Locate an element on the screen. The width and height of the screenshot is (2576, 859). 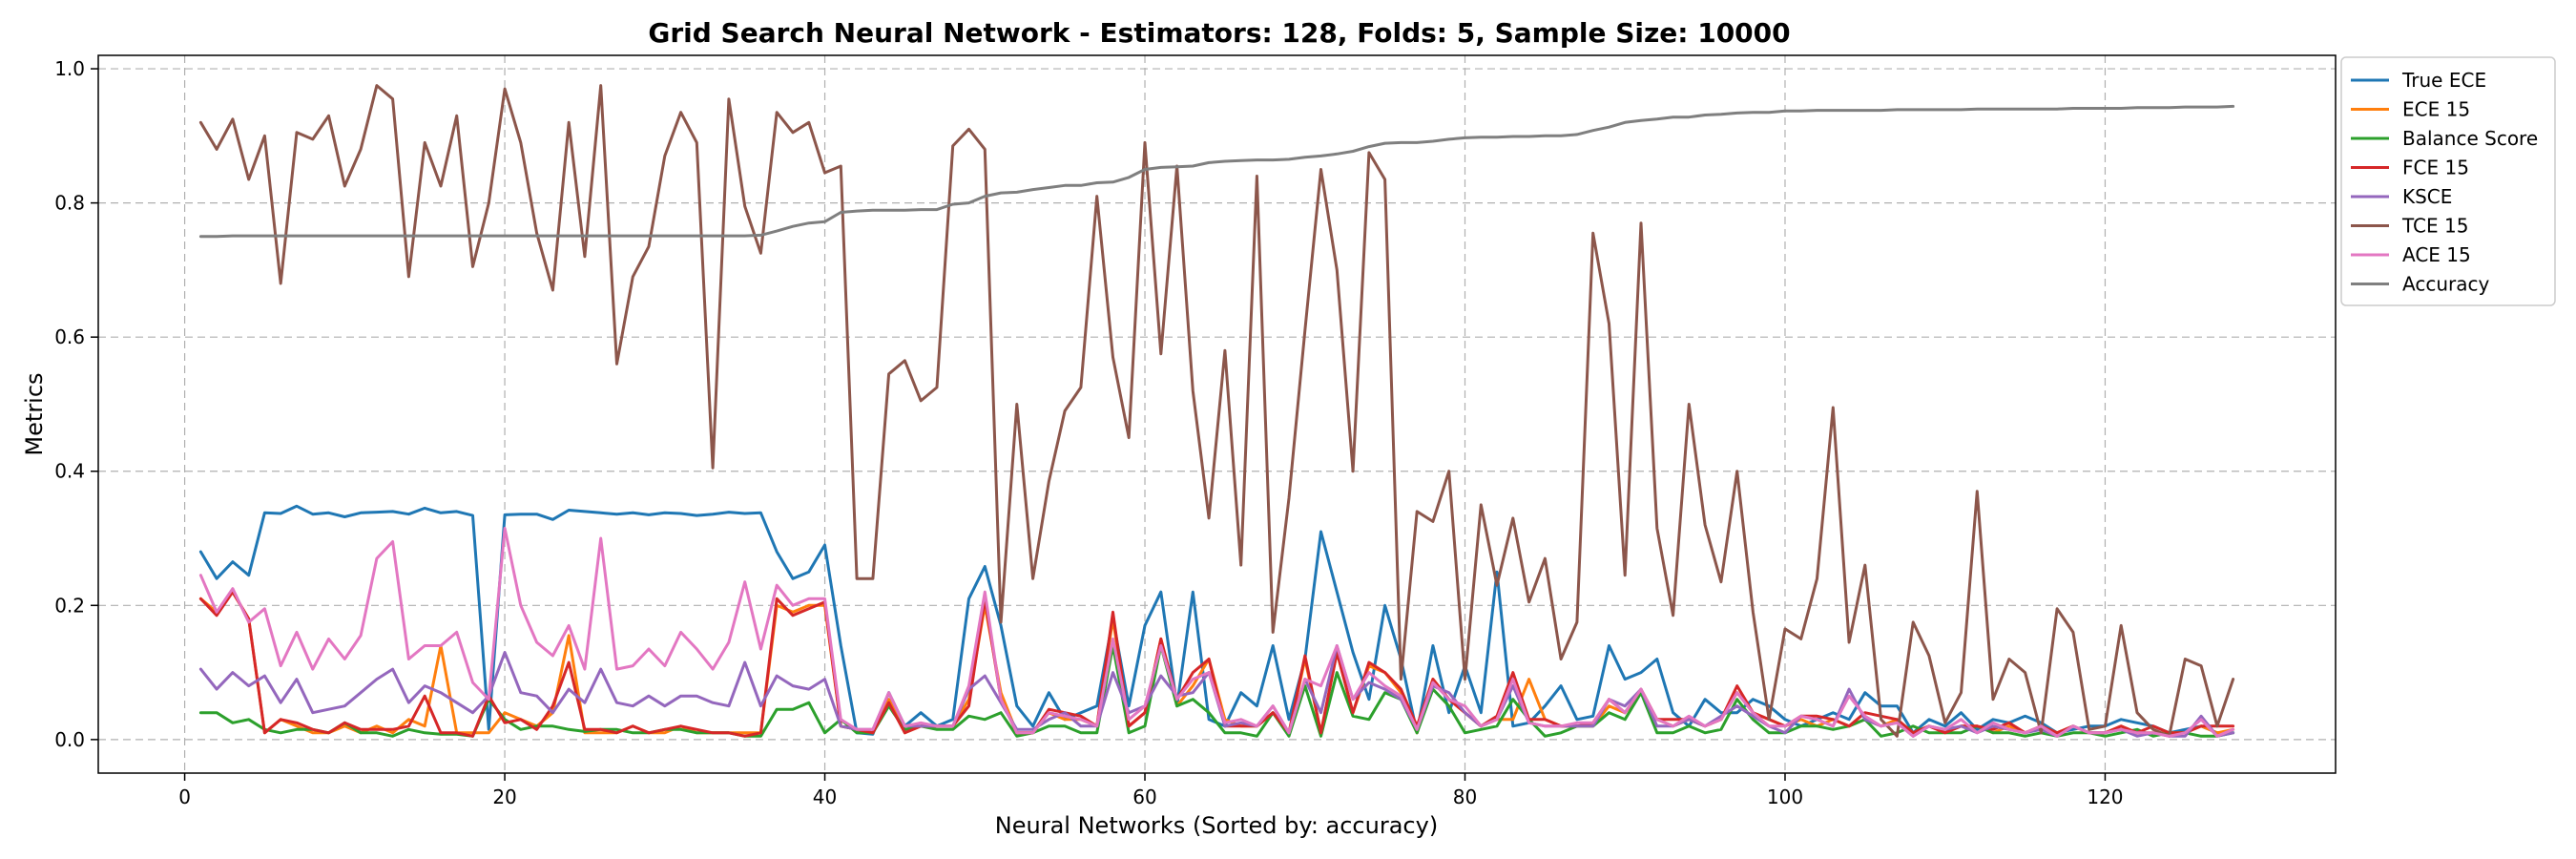
x-axis-ticks: 0 20 40 60 80 100 120 is located at coordinates (1151, 790).